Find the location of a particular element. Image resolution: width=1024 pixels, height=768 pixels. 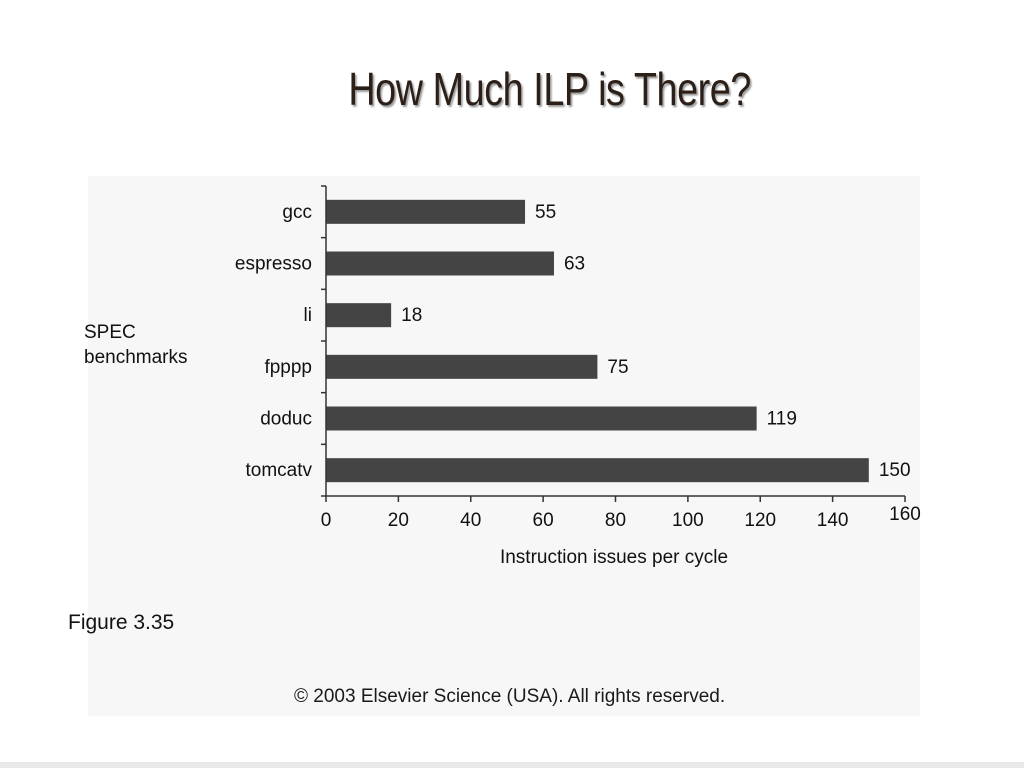

slide-title: How Much ILP is There? is located at coordinates (549, 89).